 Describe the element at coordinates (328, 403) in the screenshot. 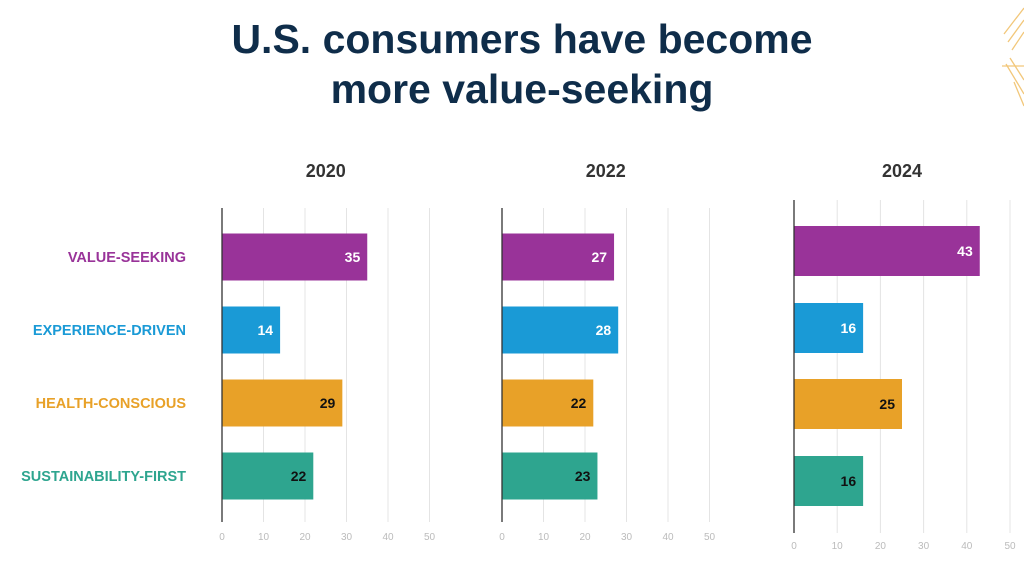

I see `panel-2020-bar-label-health-conscious: 29` at that location.